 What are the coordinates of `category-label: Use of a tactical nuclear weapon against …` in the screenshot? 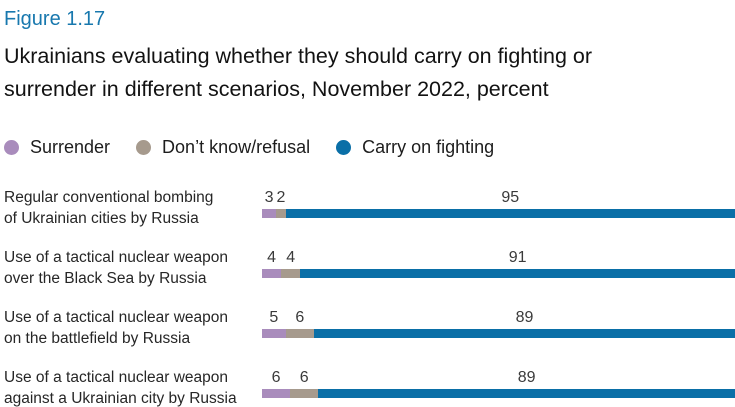 It's located at (133, 387).